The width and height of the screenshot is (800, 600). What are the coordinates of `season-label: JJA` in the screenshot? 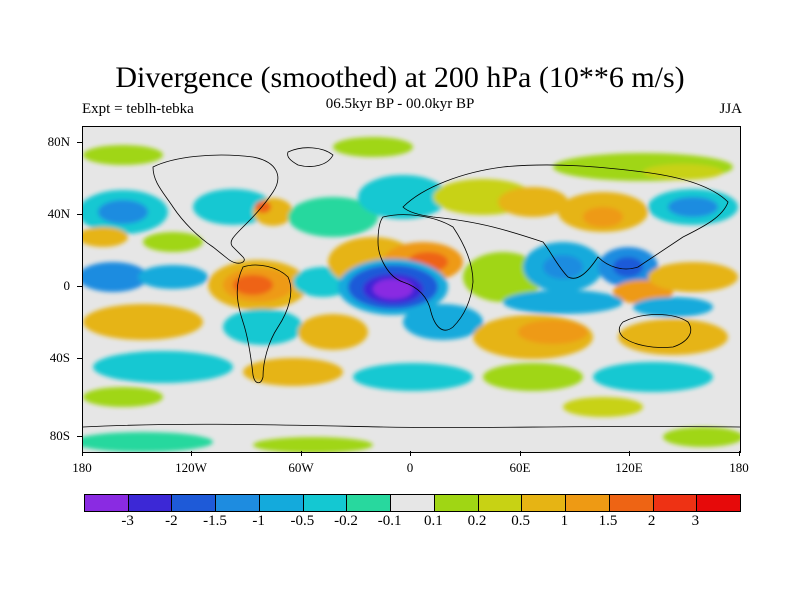 It's located at (730, 109).